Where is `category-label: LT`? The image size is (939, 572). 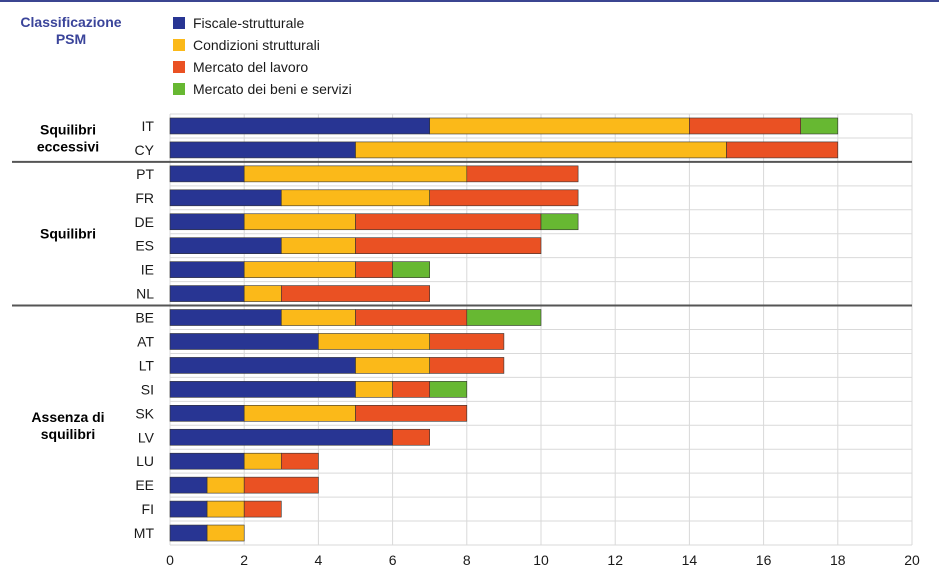
category-label: LT is located at coordinates (147, 365).